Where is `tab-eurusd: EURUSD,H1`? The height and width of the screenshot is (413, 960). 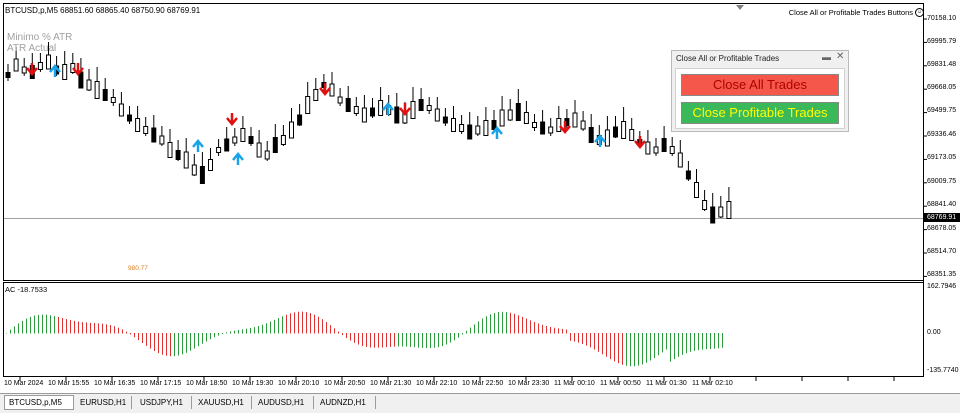
tab-eurusd: EURUSD,H1 is located at coordinates (104, 402).